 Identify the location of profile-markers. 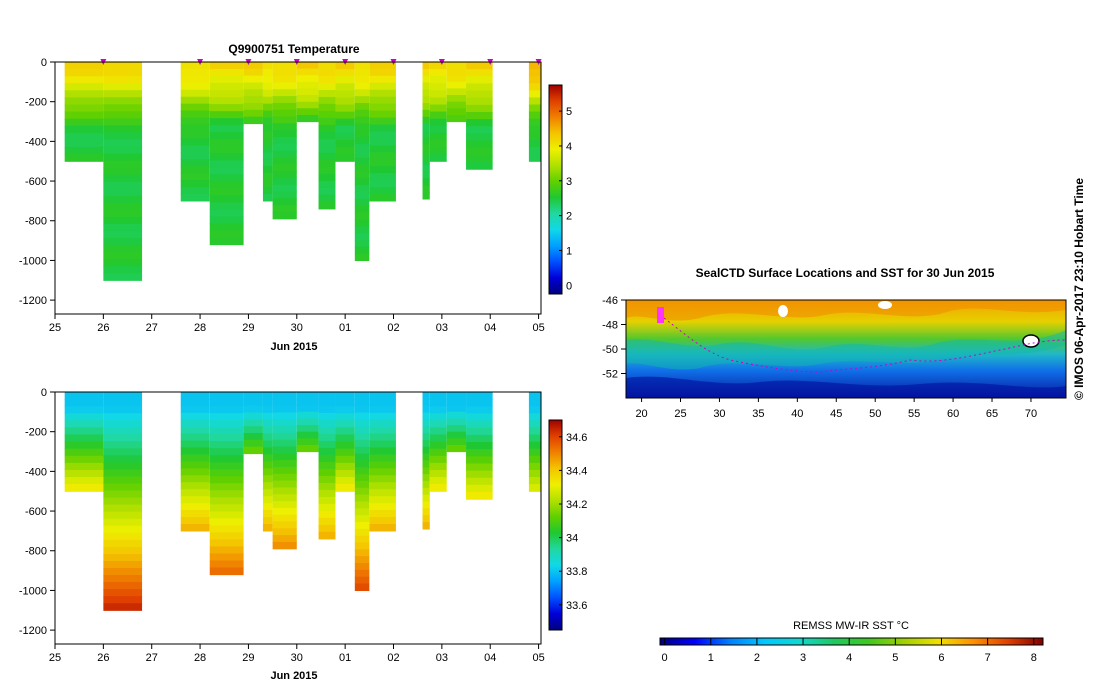
(321, 62).